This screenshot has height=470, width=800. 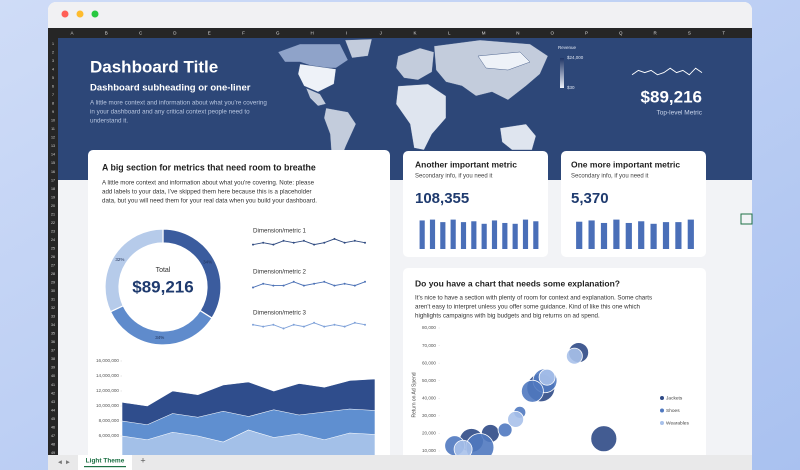 What do you see at coordinates (95, 14) in the screenshot?
I see `zoom-button` at bounding box center [95, 14].